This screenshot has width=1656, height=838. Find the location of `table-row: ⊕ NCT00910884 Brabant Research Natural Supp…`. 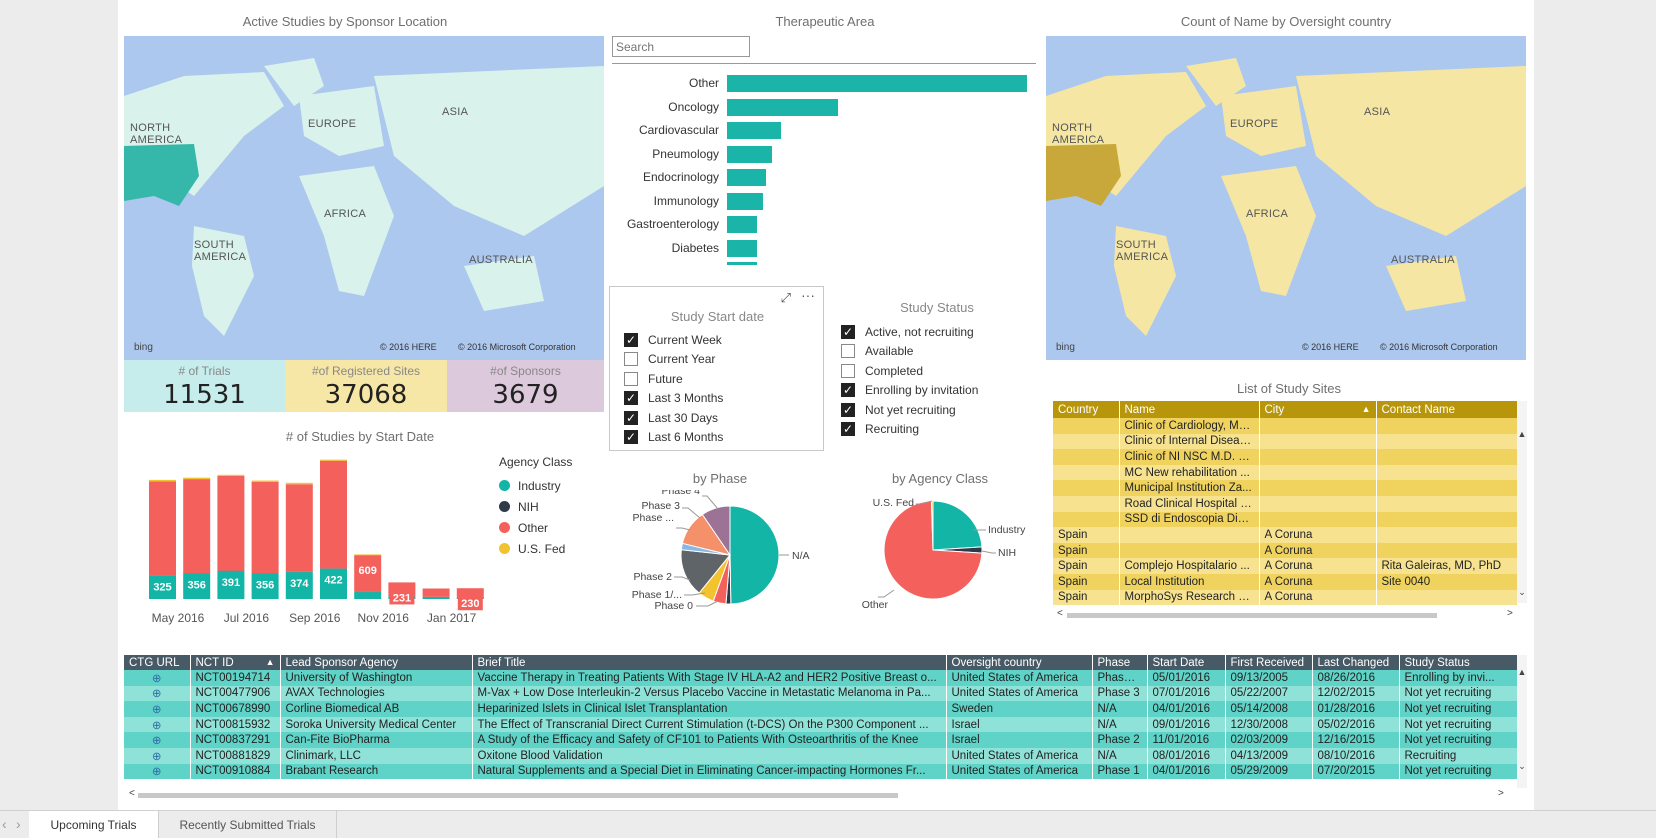

table-row: ⊕ NCT00910884 Brabant Research Natural Supp… is located at coordinates (820, 771).